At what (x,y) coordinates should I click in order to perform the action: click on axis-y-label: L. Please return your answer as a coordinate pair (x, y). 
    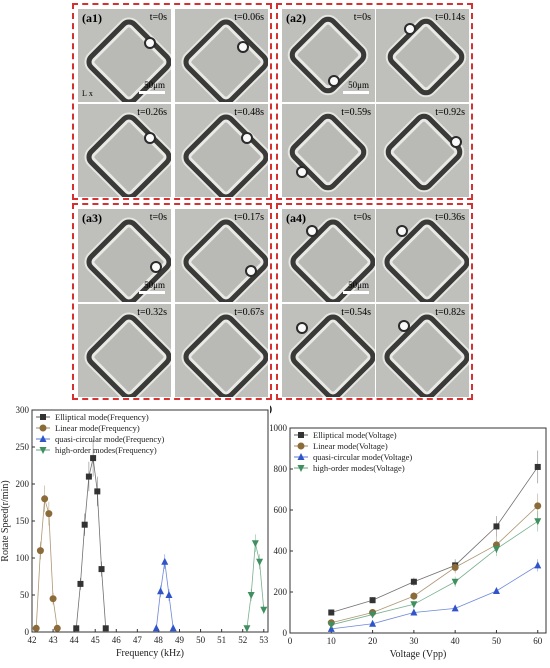
    Looking at the image, I should click on (84, 93).